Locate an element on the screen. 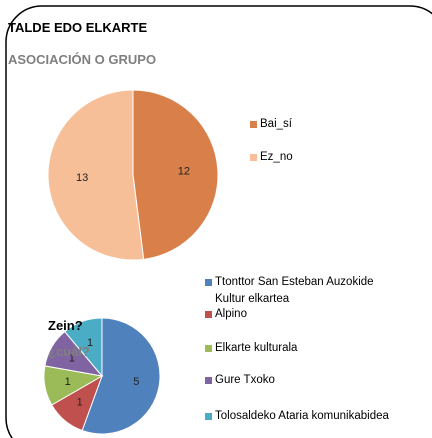  legend-item: Alpino is located at coordinates (302, 314).